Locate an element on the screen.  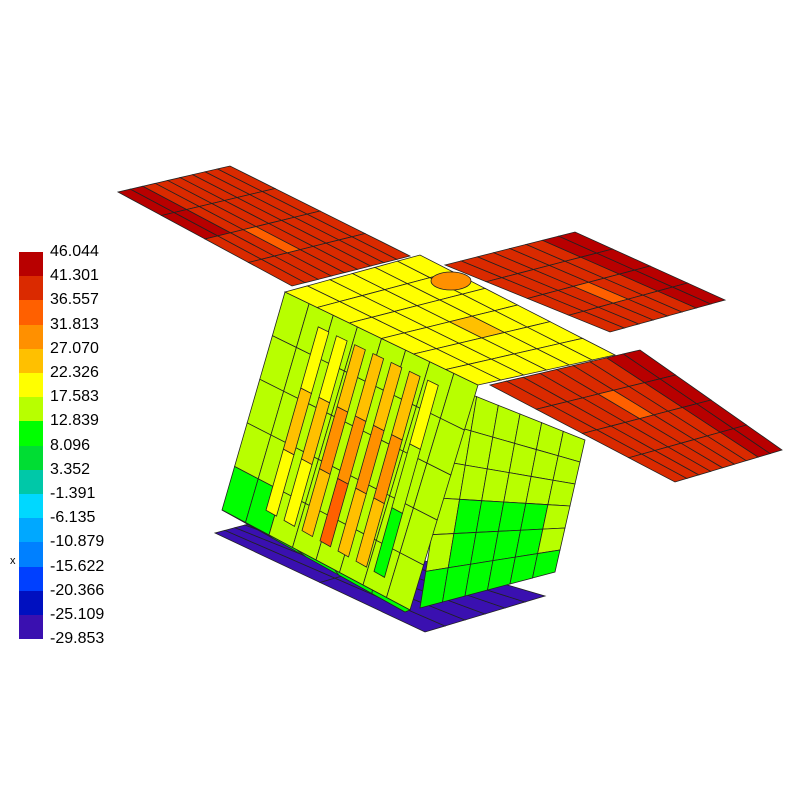
legend-label: -10.879 is located at coordinates (77, 542).